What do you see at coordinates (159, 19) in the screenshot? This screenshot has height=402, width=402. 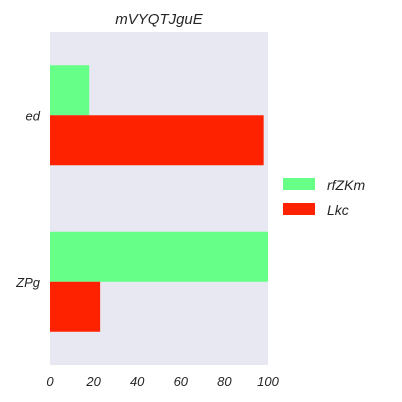 I see `chart-title: mVYQTJguE` at bounding box center [159, 19].